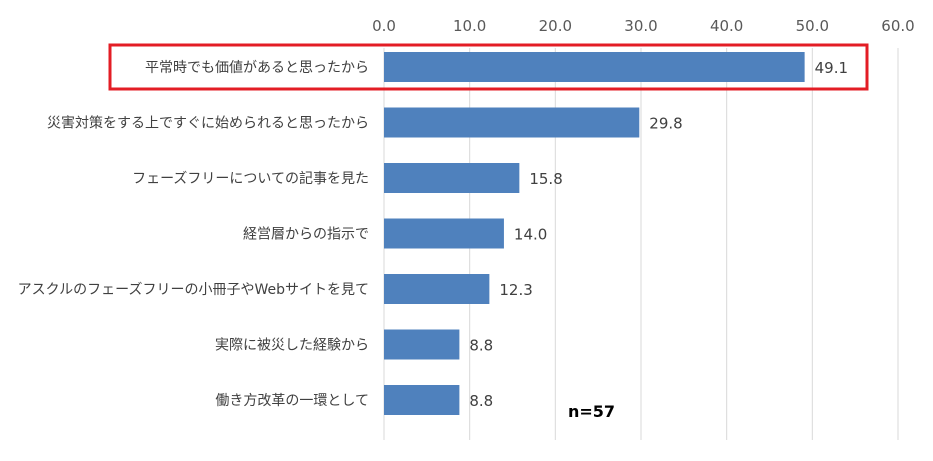 Image resolution: width=933 pixels, height=461 pixels. What do you see at coordinates (591, 411) in the screenshot?
I see `sample-size-note: n=57` at bounding box center [591, 411].